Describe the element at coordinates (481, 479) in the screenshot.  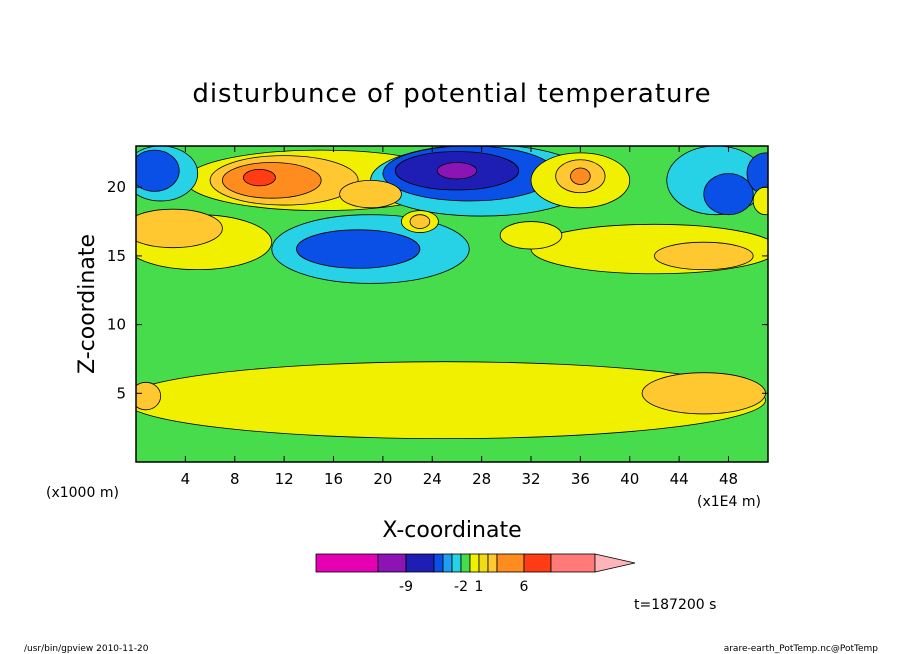
I see `x-tick-label: 28` at that location.